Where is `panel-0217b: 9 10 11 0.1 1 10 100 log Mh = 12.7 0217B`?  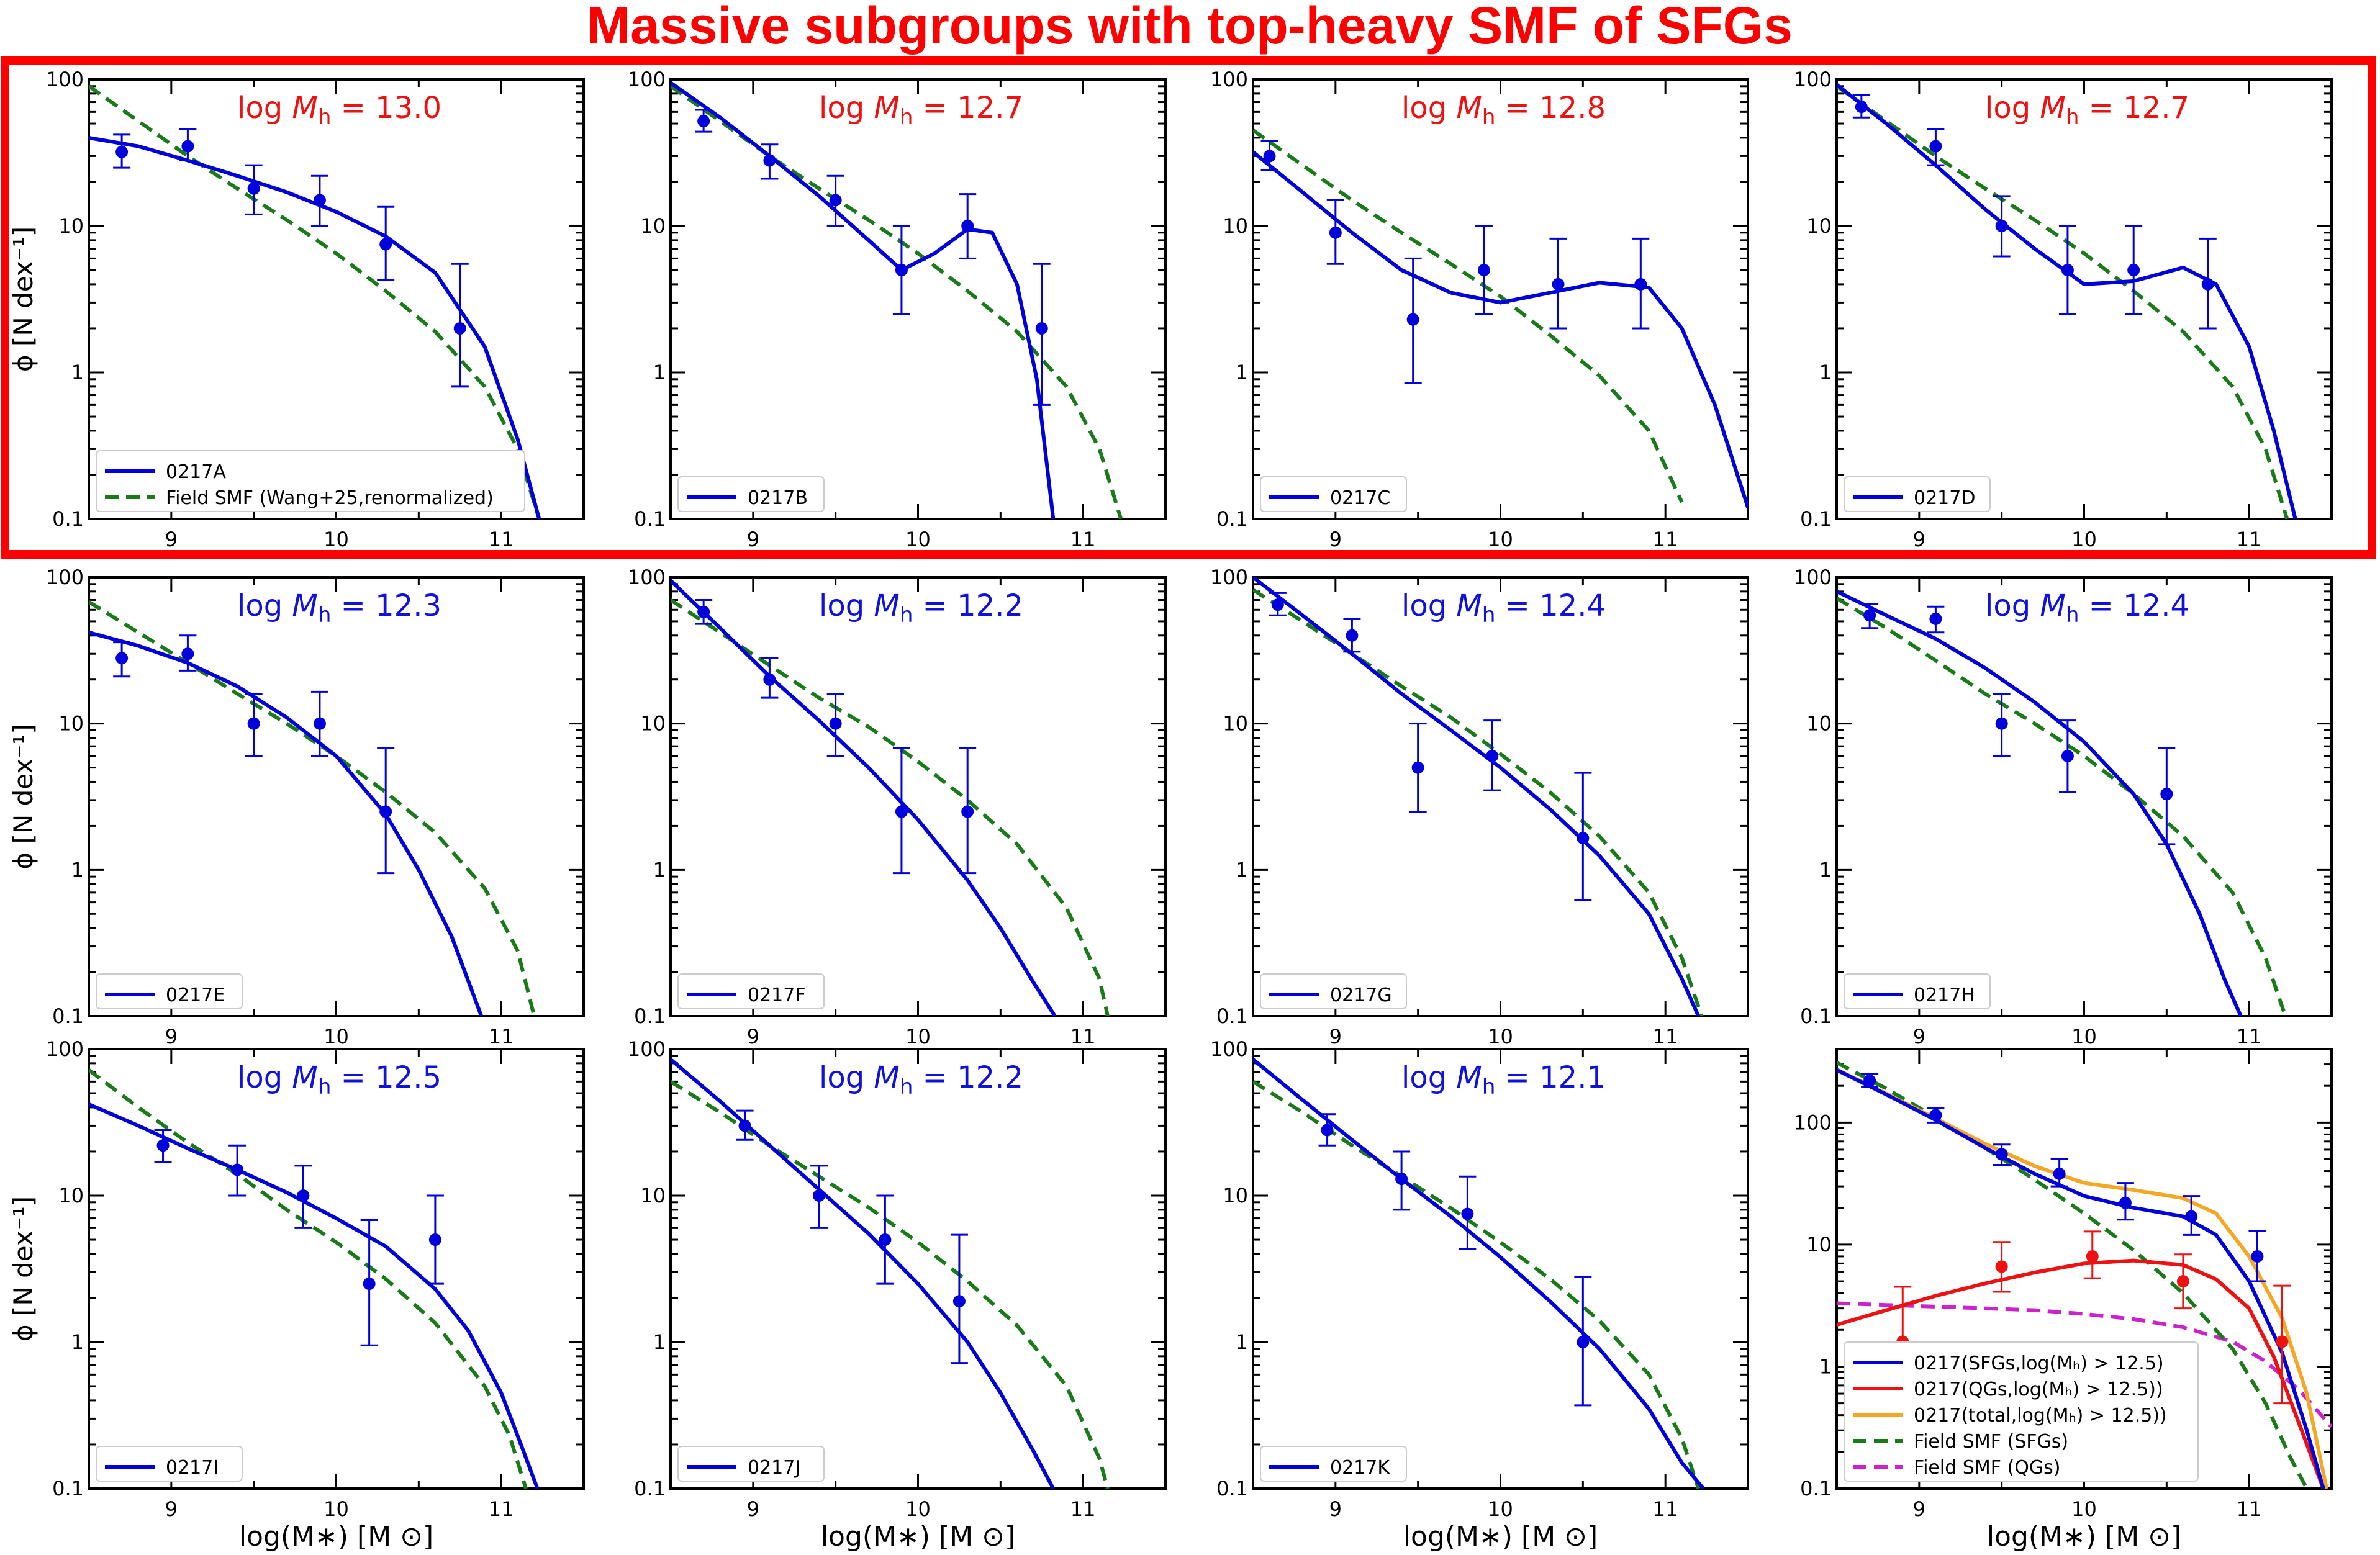
panel-0217b: 9 10 11 0.1 1 10 100 log Mh = 12.7 0217B is located at coordinates (897, 309).